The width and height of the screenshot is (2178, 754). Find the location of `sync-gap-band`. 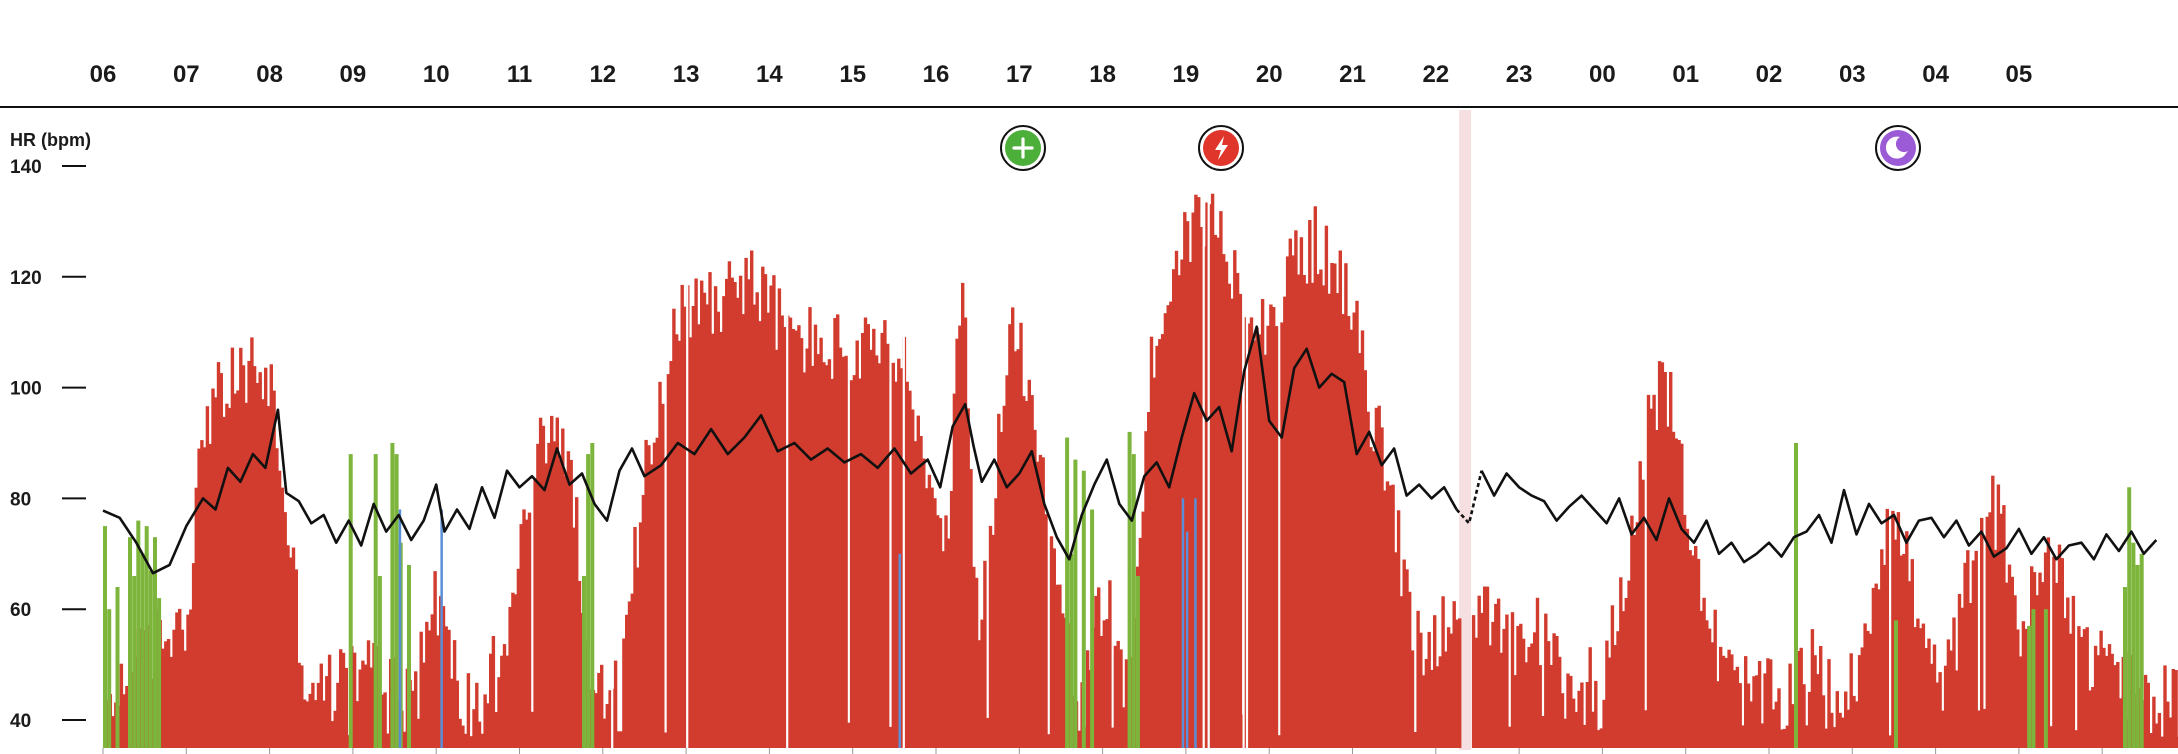

sync-gap-band is located at coordinates (1465, 430).